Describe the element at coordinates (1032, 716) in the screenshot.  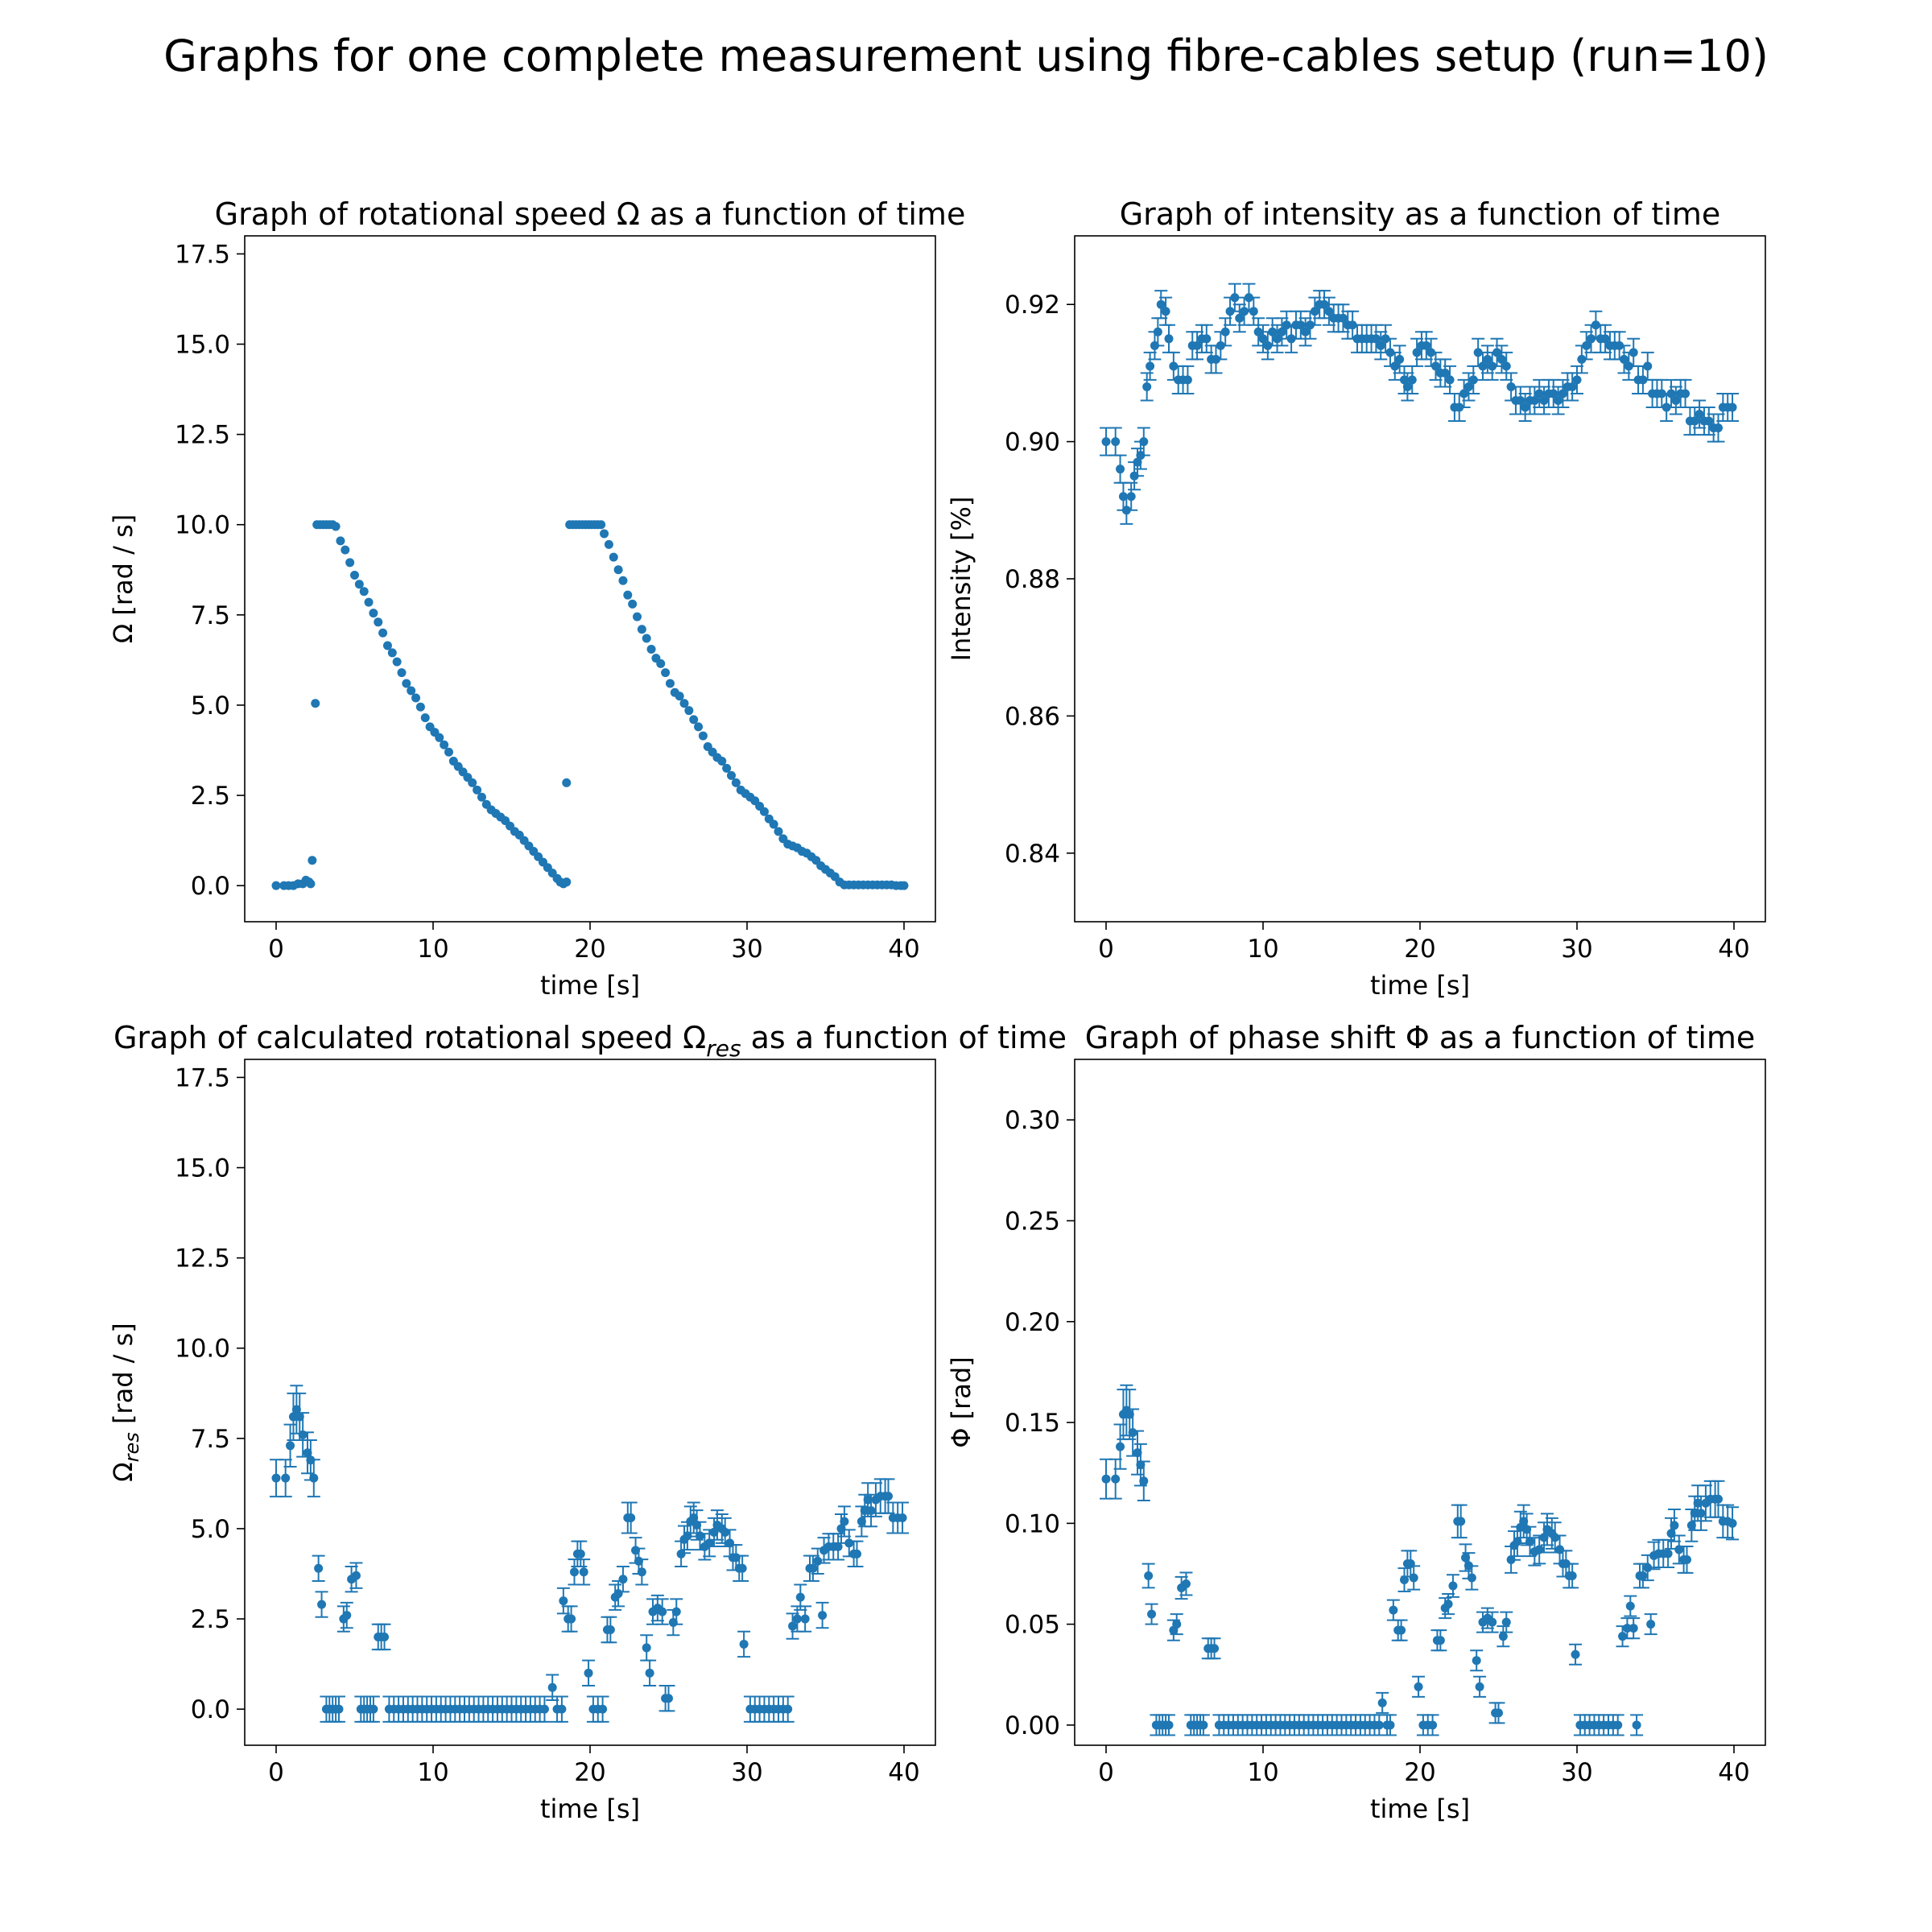
I see `y-tick-label: 0.86` at that location.